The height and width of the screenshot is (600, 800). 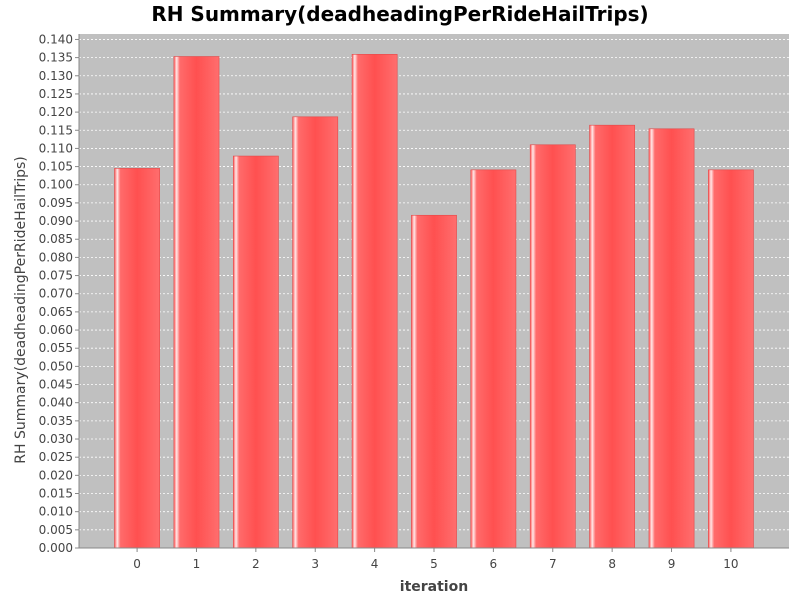 I want to click on y-tick-label: 0.025, so click(x=56, y=457).